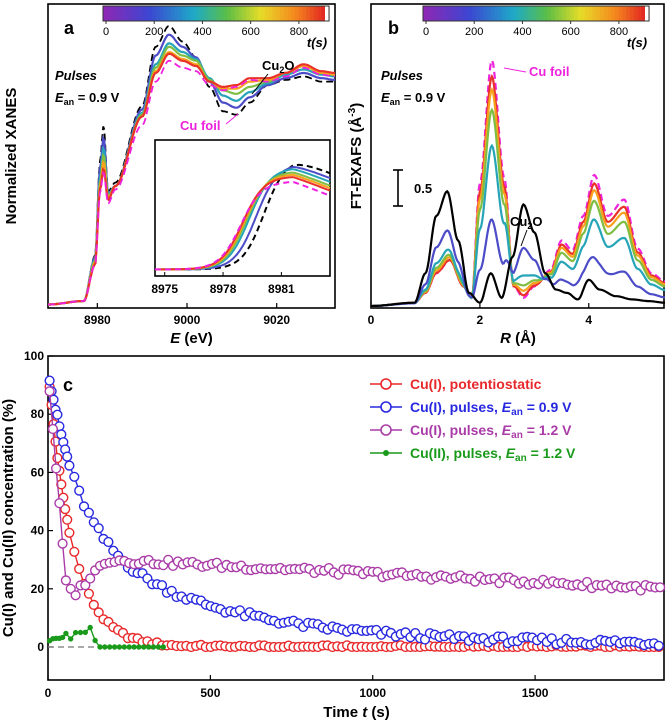 This screenshot has height=722, width=666. I want to click on panel-b-colorbar-frame, so click(536, 13).